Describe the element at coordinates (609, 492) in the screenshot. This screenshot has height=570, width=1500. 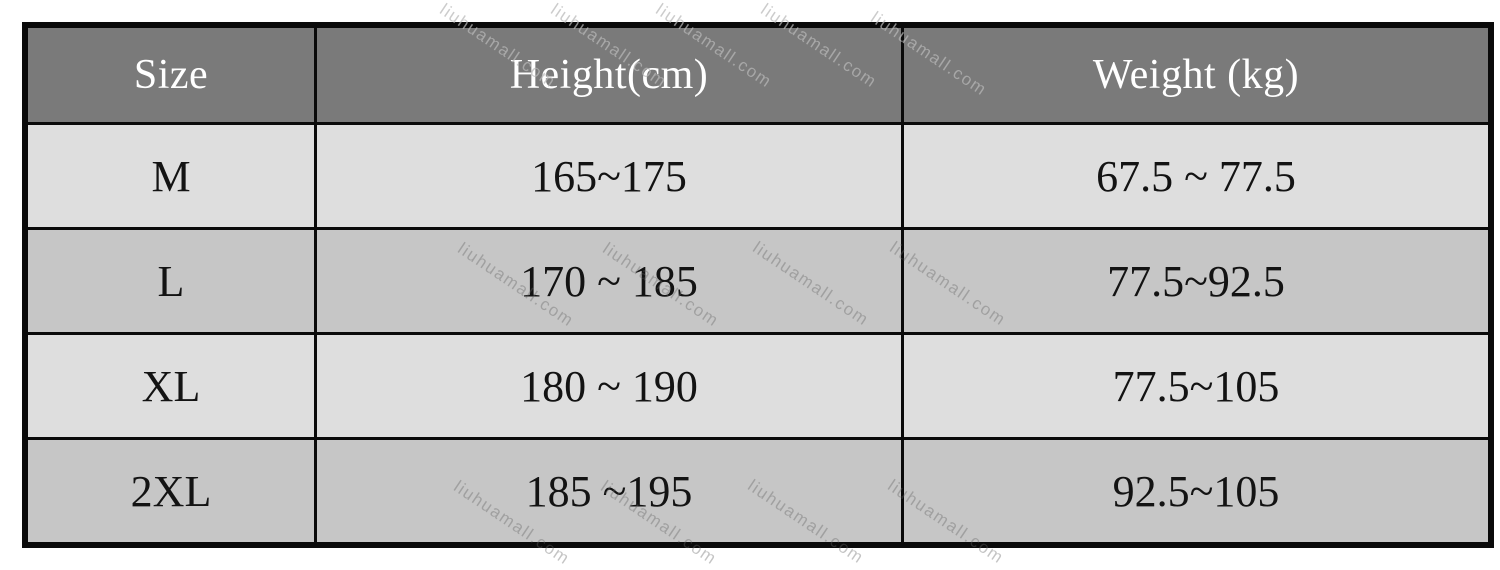
I see `cell-2xl-height: 185 ~195` at that location.